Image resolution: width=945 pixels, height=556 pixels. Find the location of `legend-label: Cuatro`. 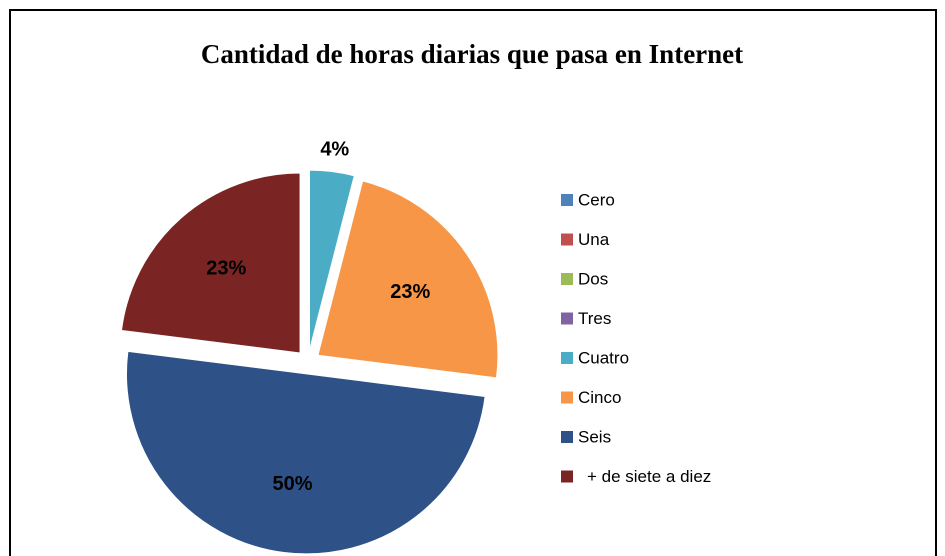

legend-label: Cuatro is located at coordinates (603, 357).